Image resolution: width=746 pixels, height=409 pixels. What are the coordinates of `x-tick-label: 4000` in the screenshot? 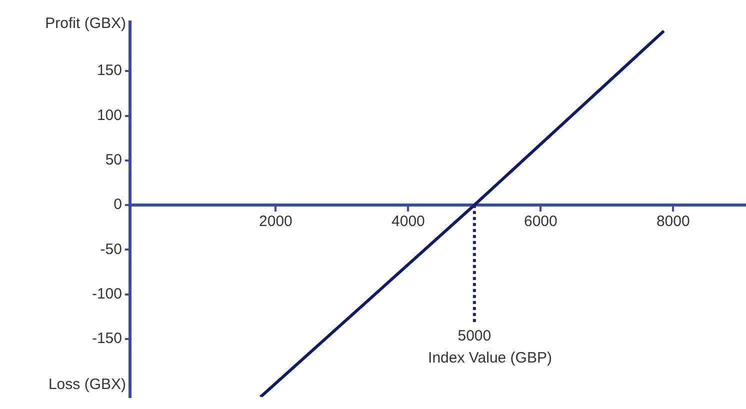 It's located at (408, 221).